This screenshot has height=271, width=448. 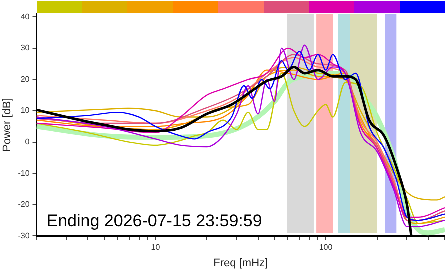 What do you see at coordinates (326, 247) in the screenshot?
I see `x-tick-label: 100` at bounding box center [326, 247].